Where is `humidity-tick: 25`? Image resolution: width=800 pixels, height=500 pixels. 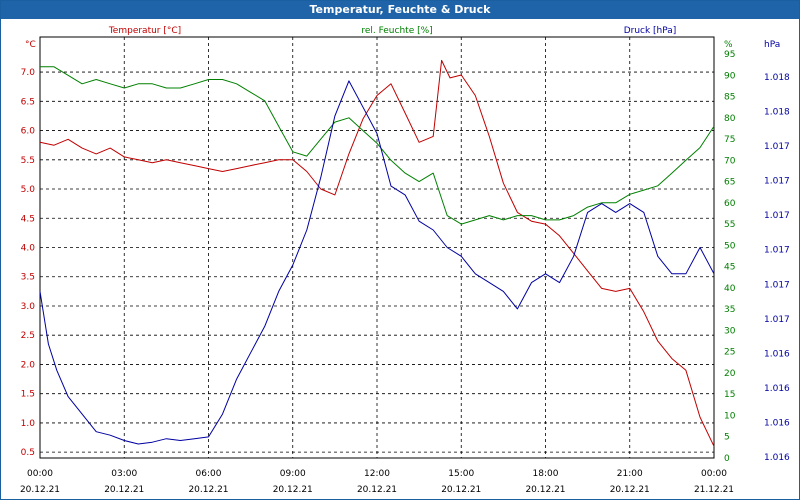 humidity-tick: 25 is located at coordinates (729, 353).